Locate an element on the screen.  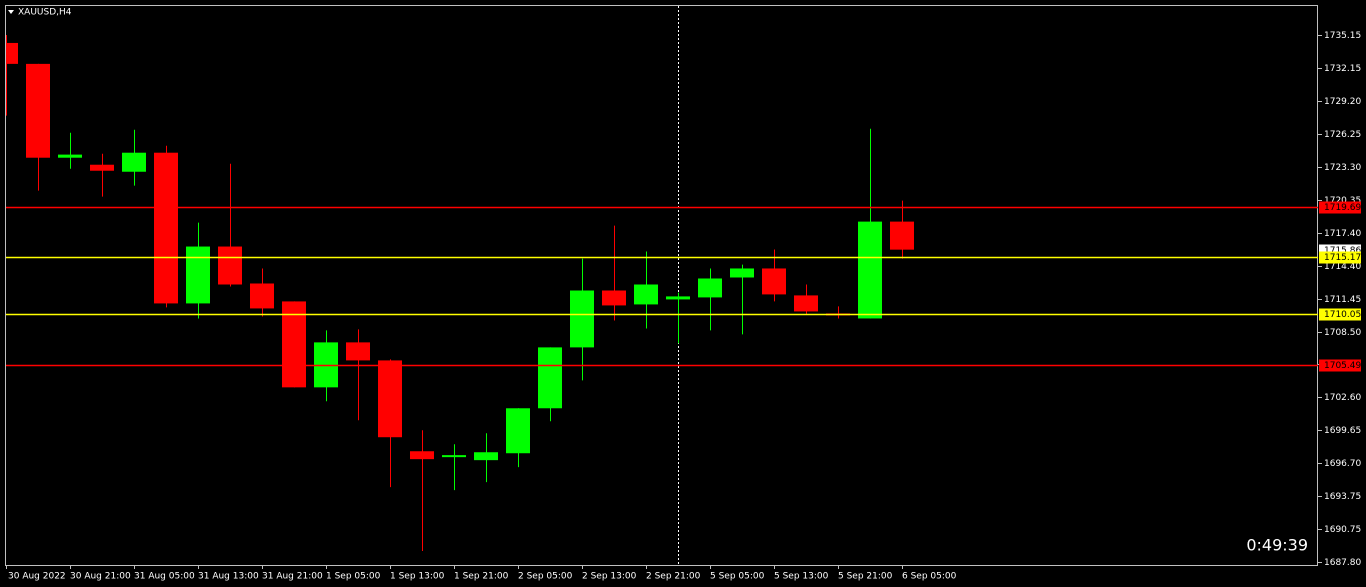
y-tick-label: 1702.60 is located at coordinates (1342, 398).